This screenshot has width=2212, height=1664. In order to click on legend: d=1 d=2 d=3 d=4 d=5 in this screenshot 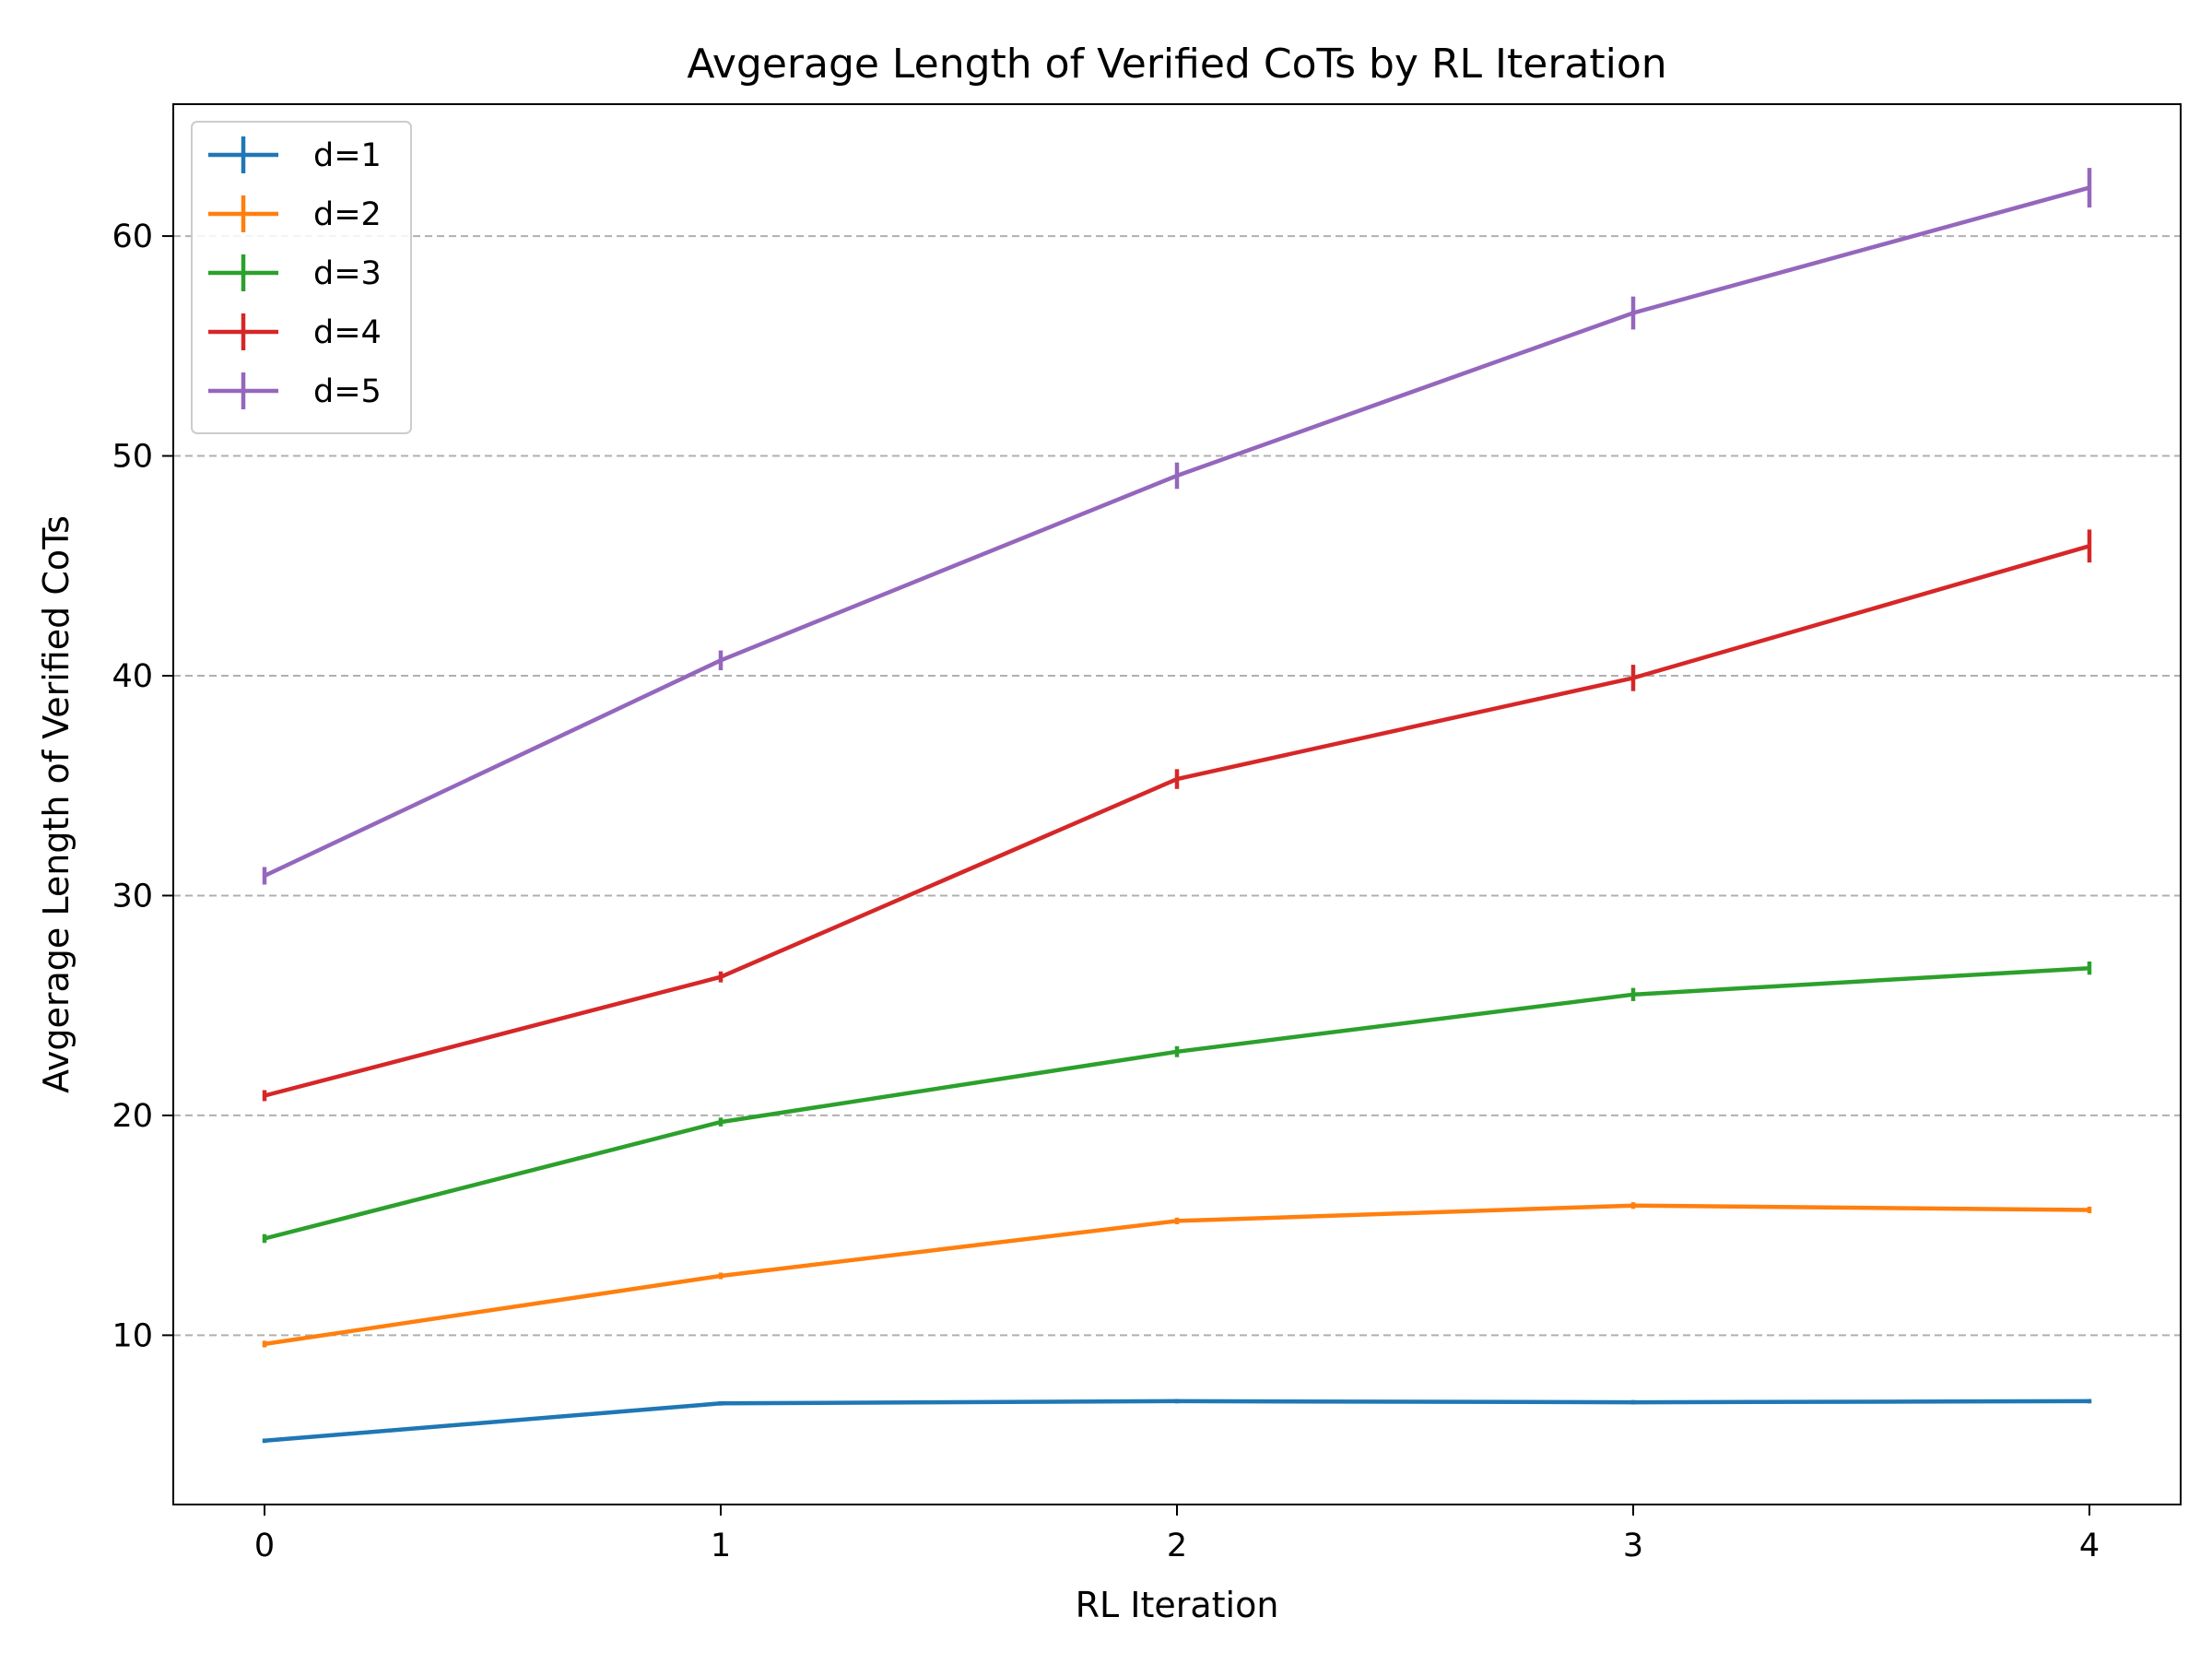, I will do `click(301, 277)`.